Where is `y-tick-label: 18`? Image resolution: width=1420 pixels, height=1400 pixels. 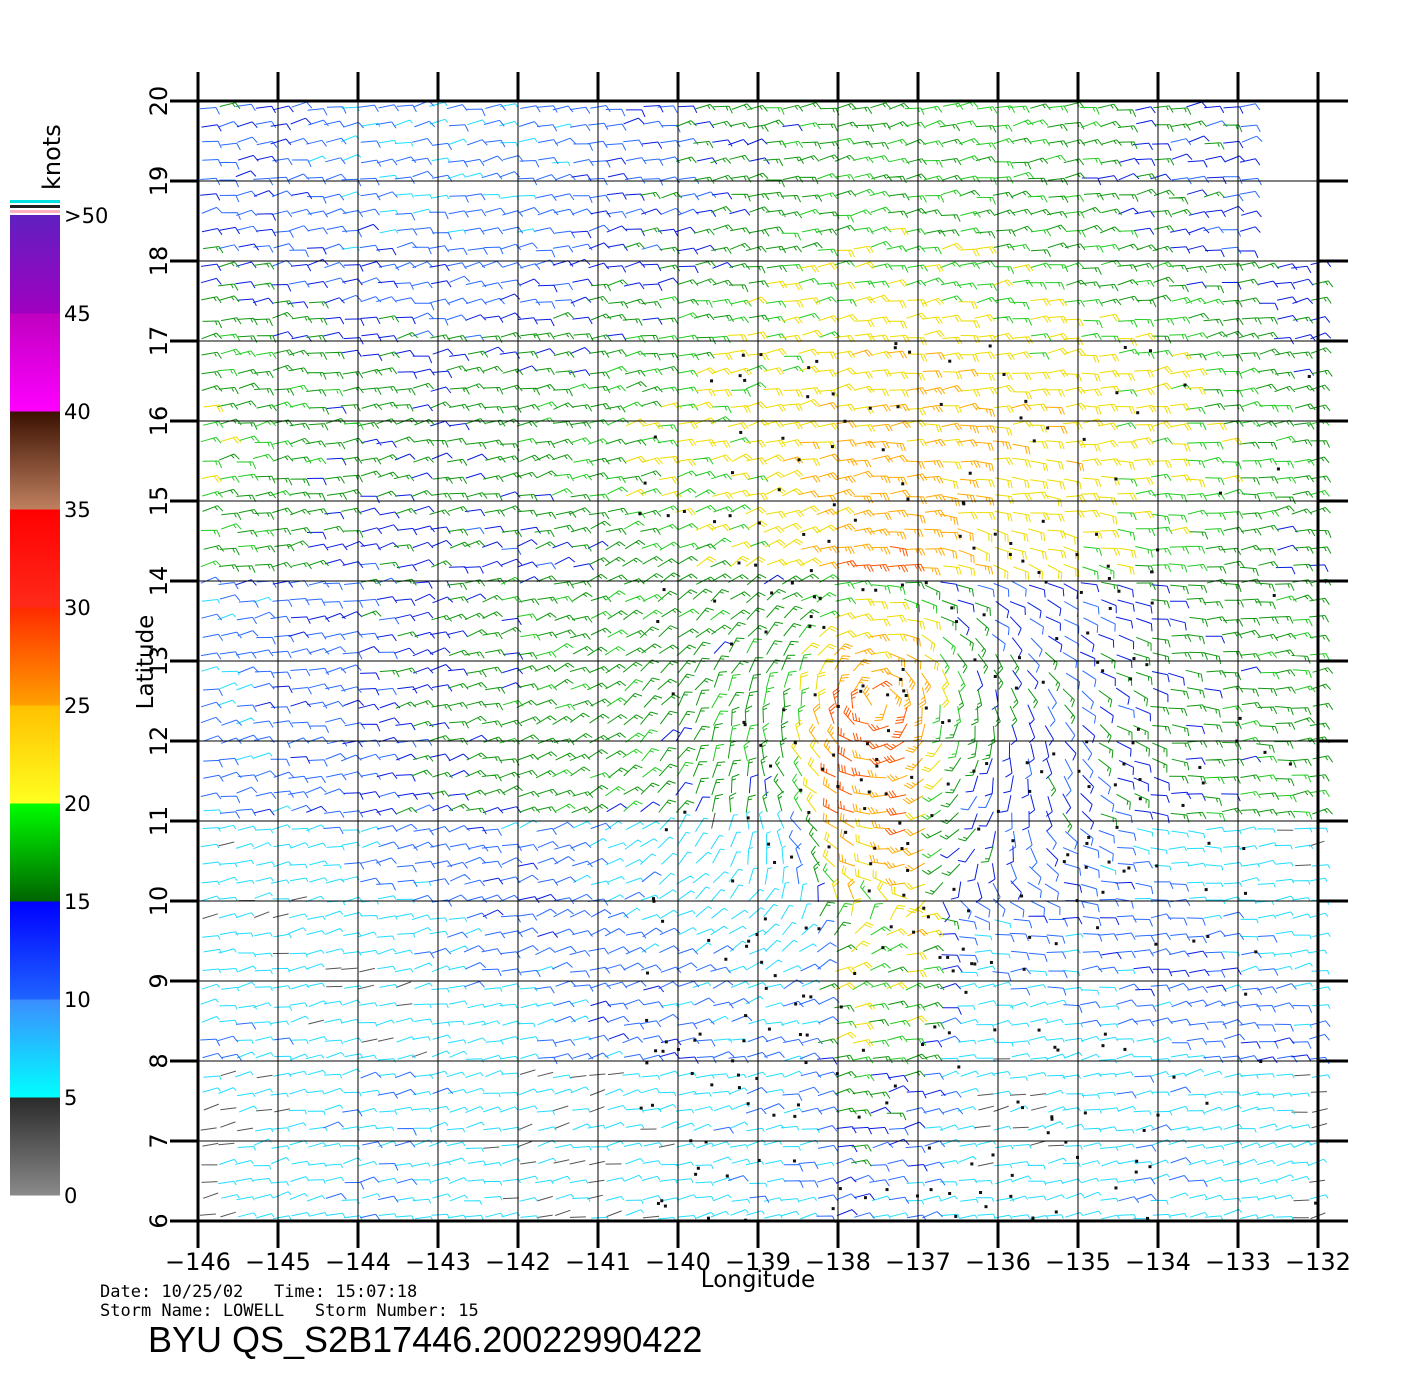 y-tick-label: 18 is located at coordinates (159, 261).